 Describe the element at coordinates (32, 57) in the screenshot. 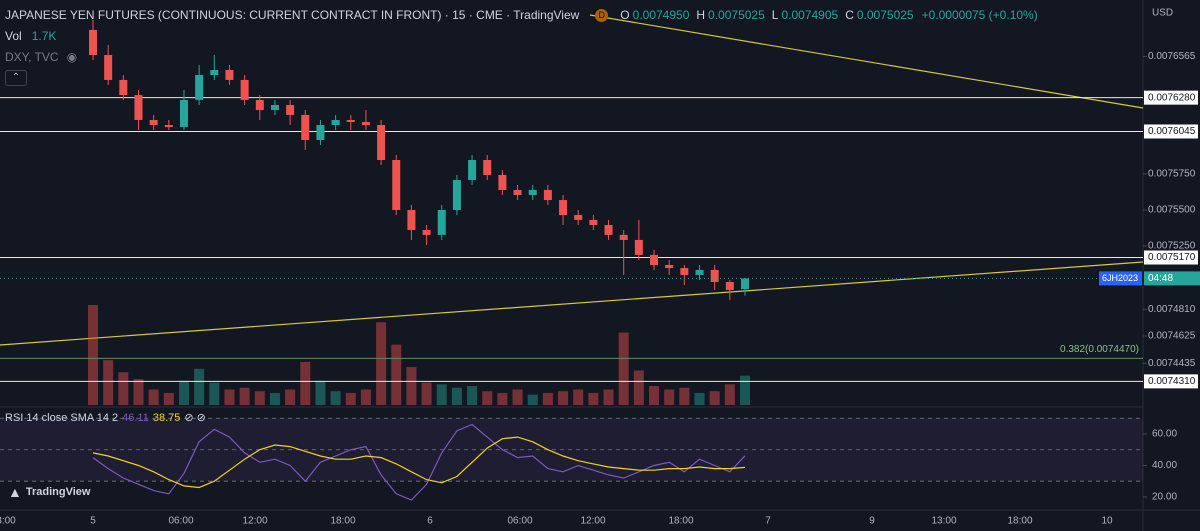

I see `compare: DXY, TVC` at that location.